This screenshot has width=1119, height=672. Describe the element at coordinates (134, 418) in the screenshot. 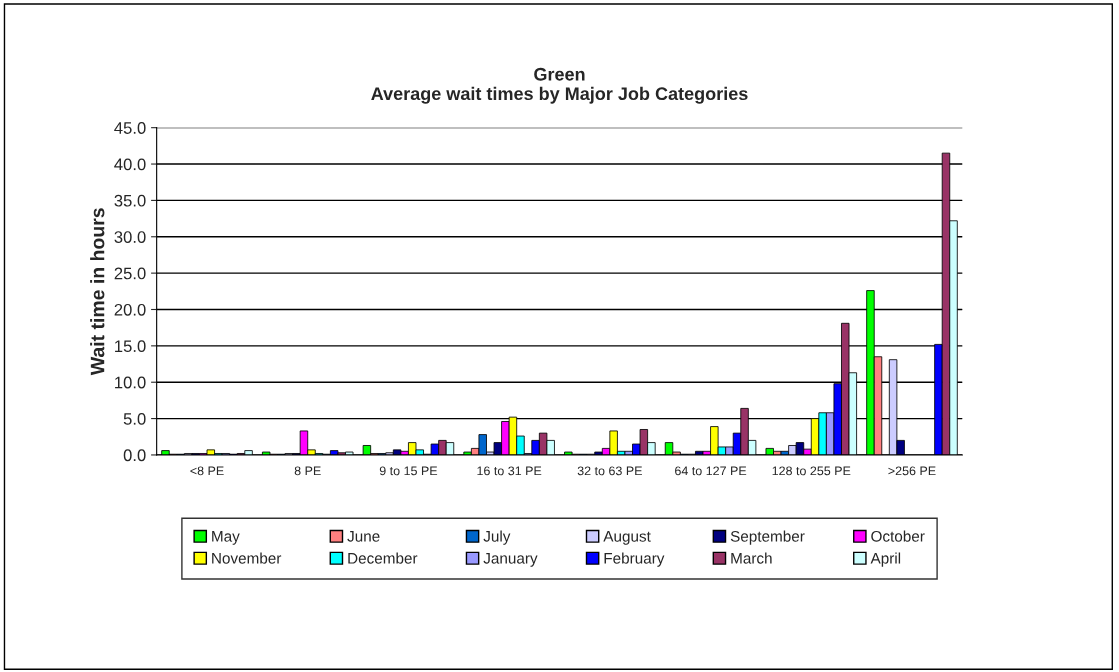

I see `y-tick-label: 5.0` at that location.